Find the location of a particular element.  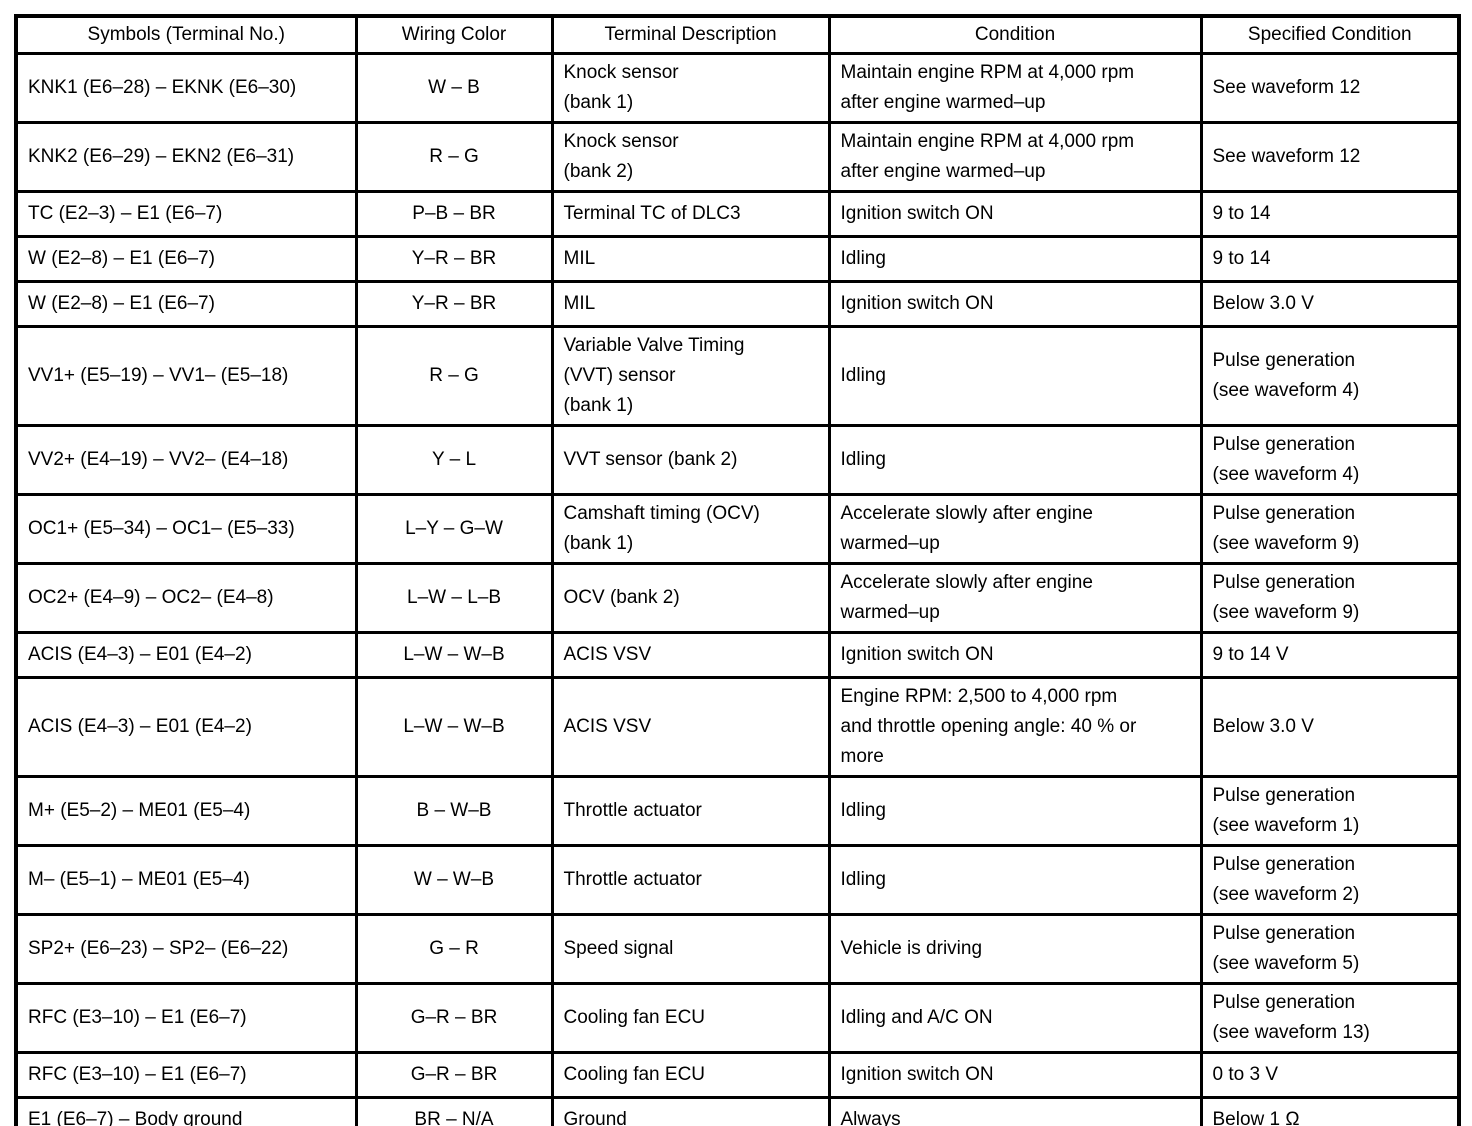

cell-specified-condition: Pulse generation (see waveform 5) is located at coordinates (1330, 949).